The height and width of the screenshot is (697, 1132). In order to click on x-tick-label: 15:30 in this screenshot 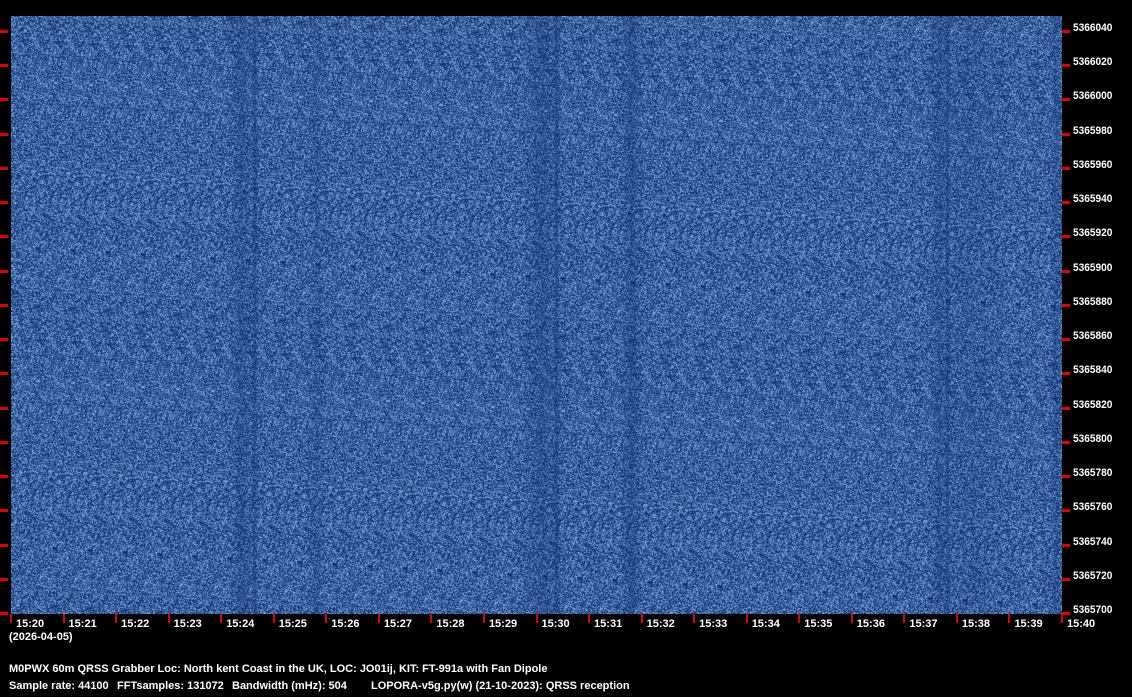, I will do `click(555, 624)`.